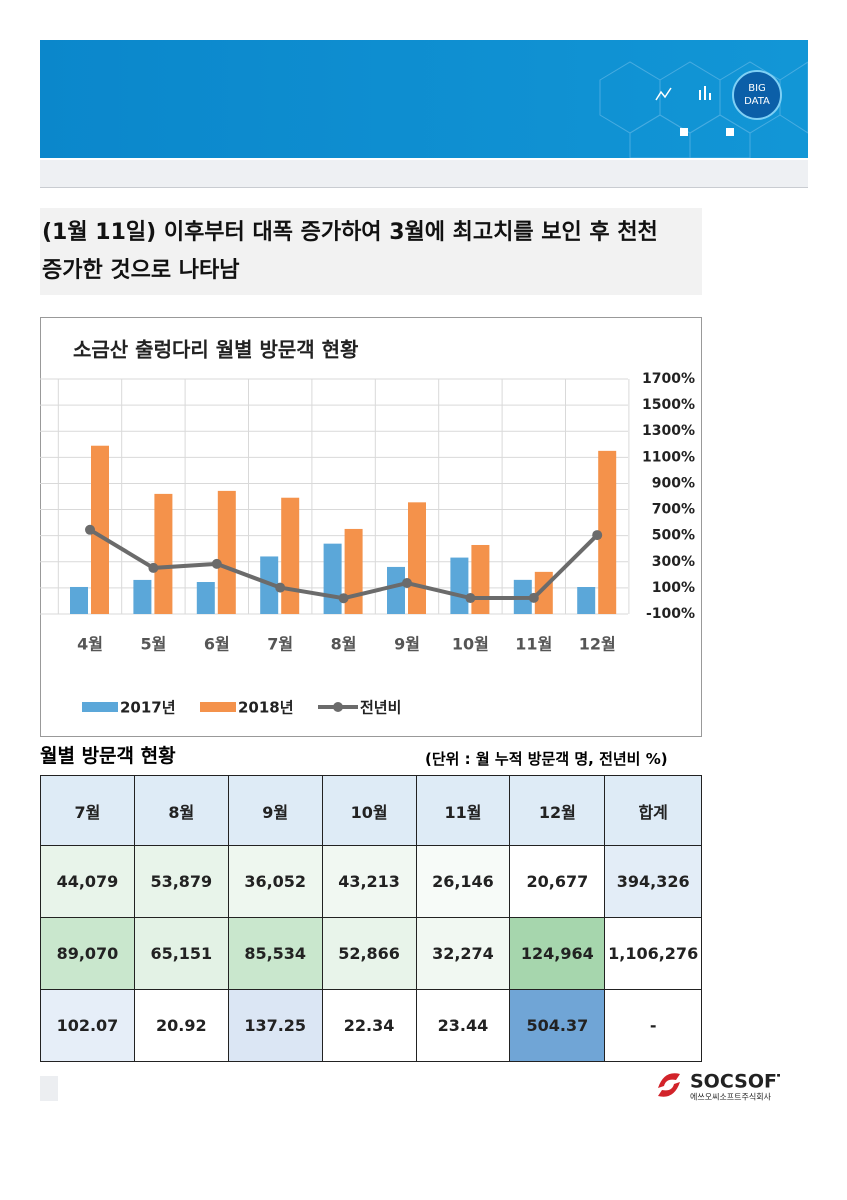 The image size is (847, 1200). What do you see at coordinates (463, 1025) in the screenshot?
I see `table-cell: 23.44` at bounding box center [463, 1025].